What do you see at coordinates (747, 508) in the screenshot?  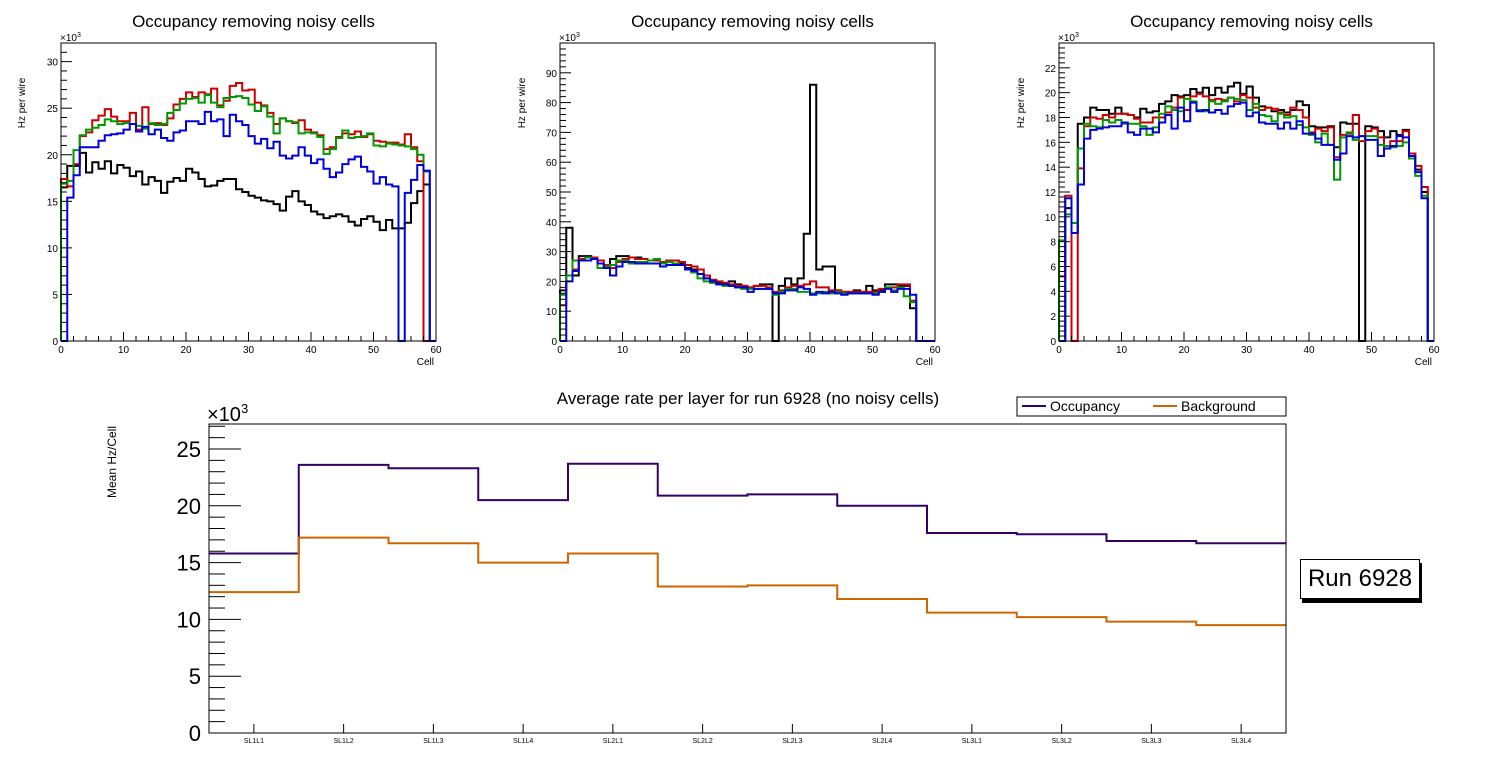 I see `series-occupancy` at bounding box center [747, 508].